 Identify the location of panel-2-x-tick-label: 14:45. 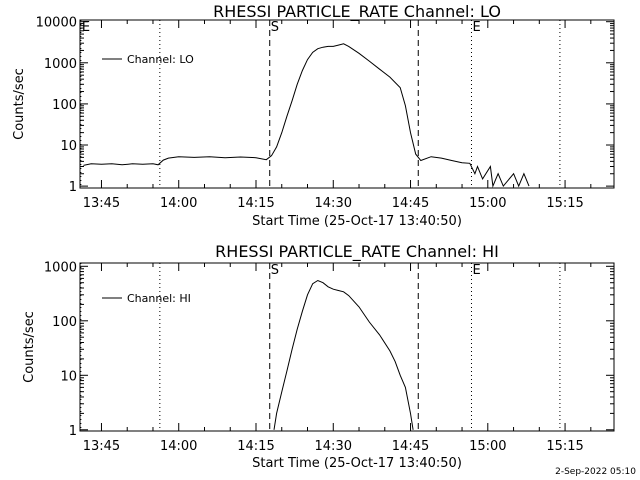
(410, 446).